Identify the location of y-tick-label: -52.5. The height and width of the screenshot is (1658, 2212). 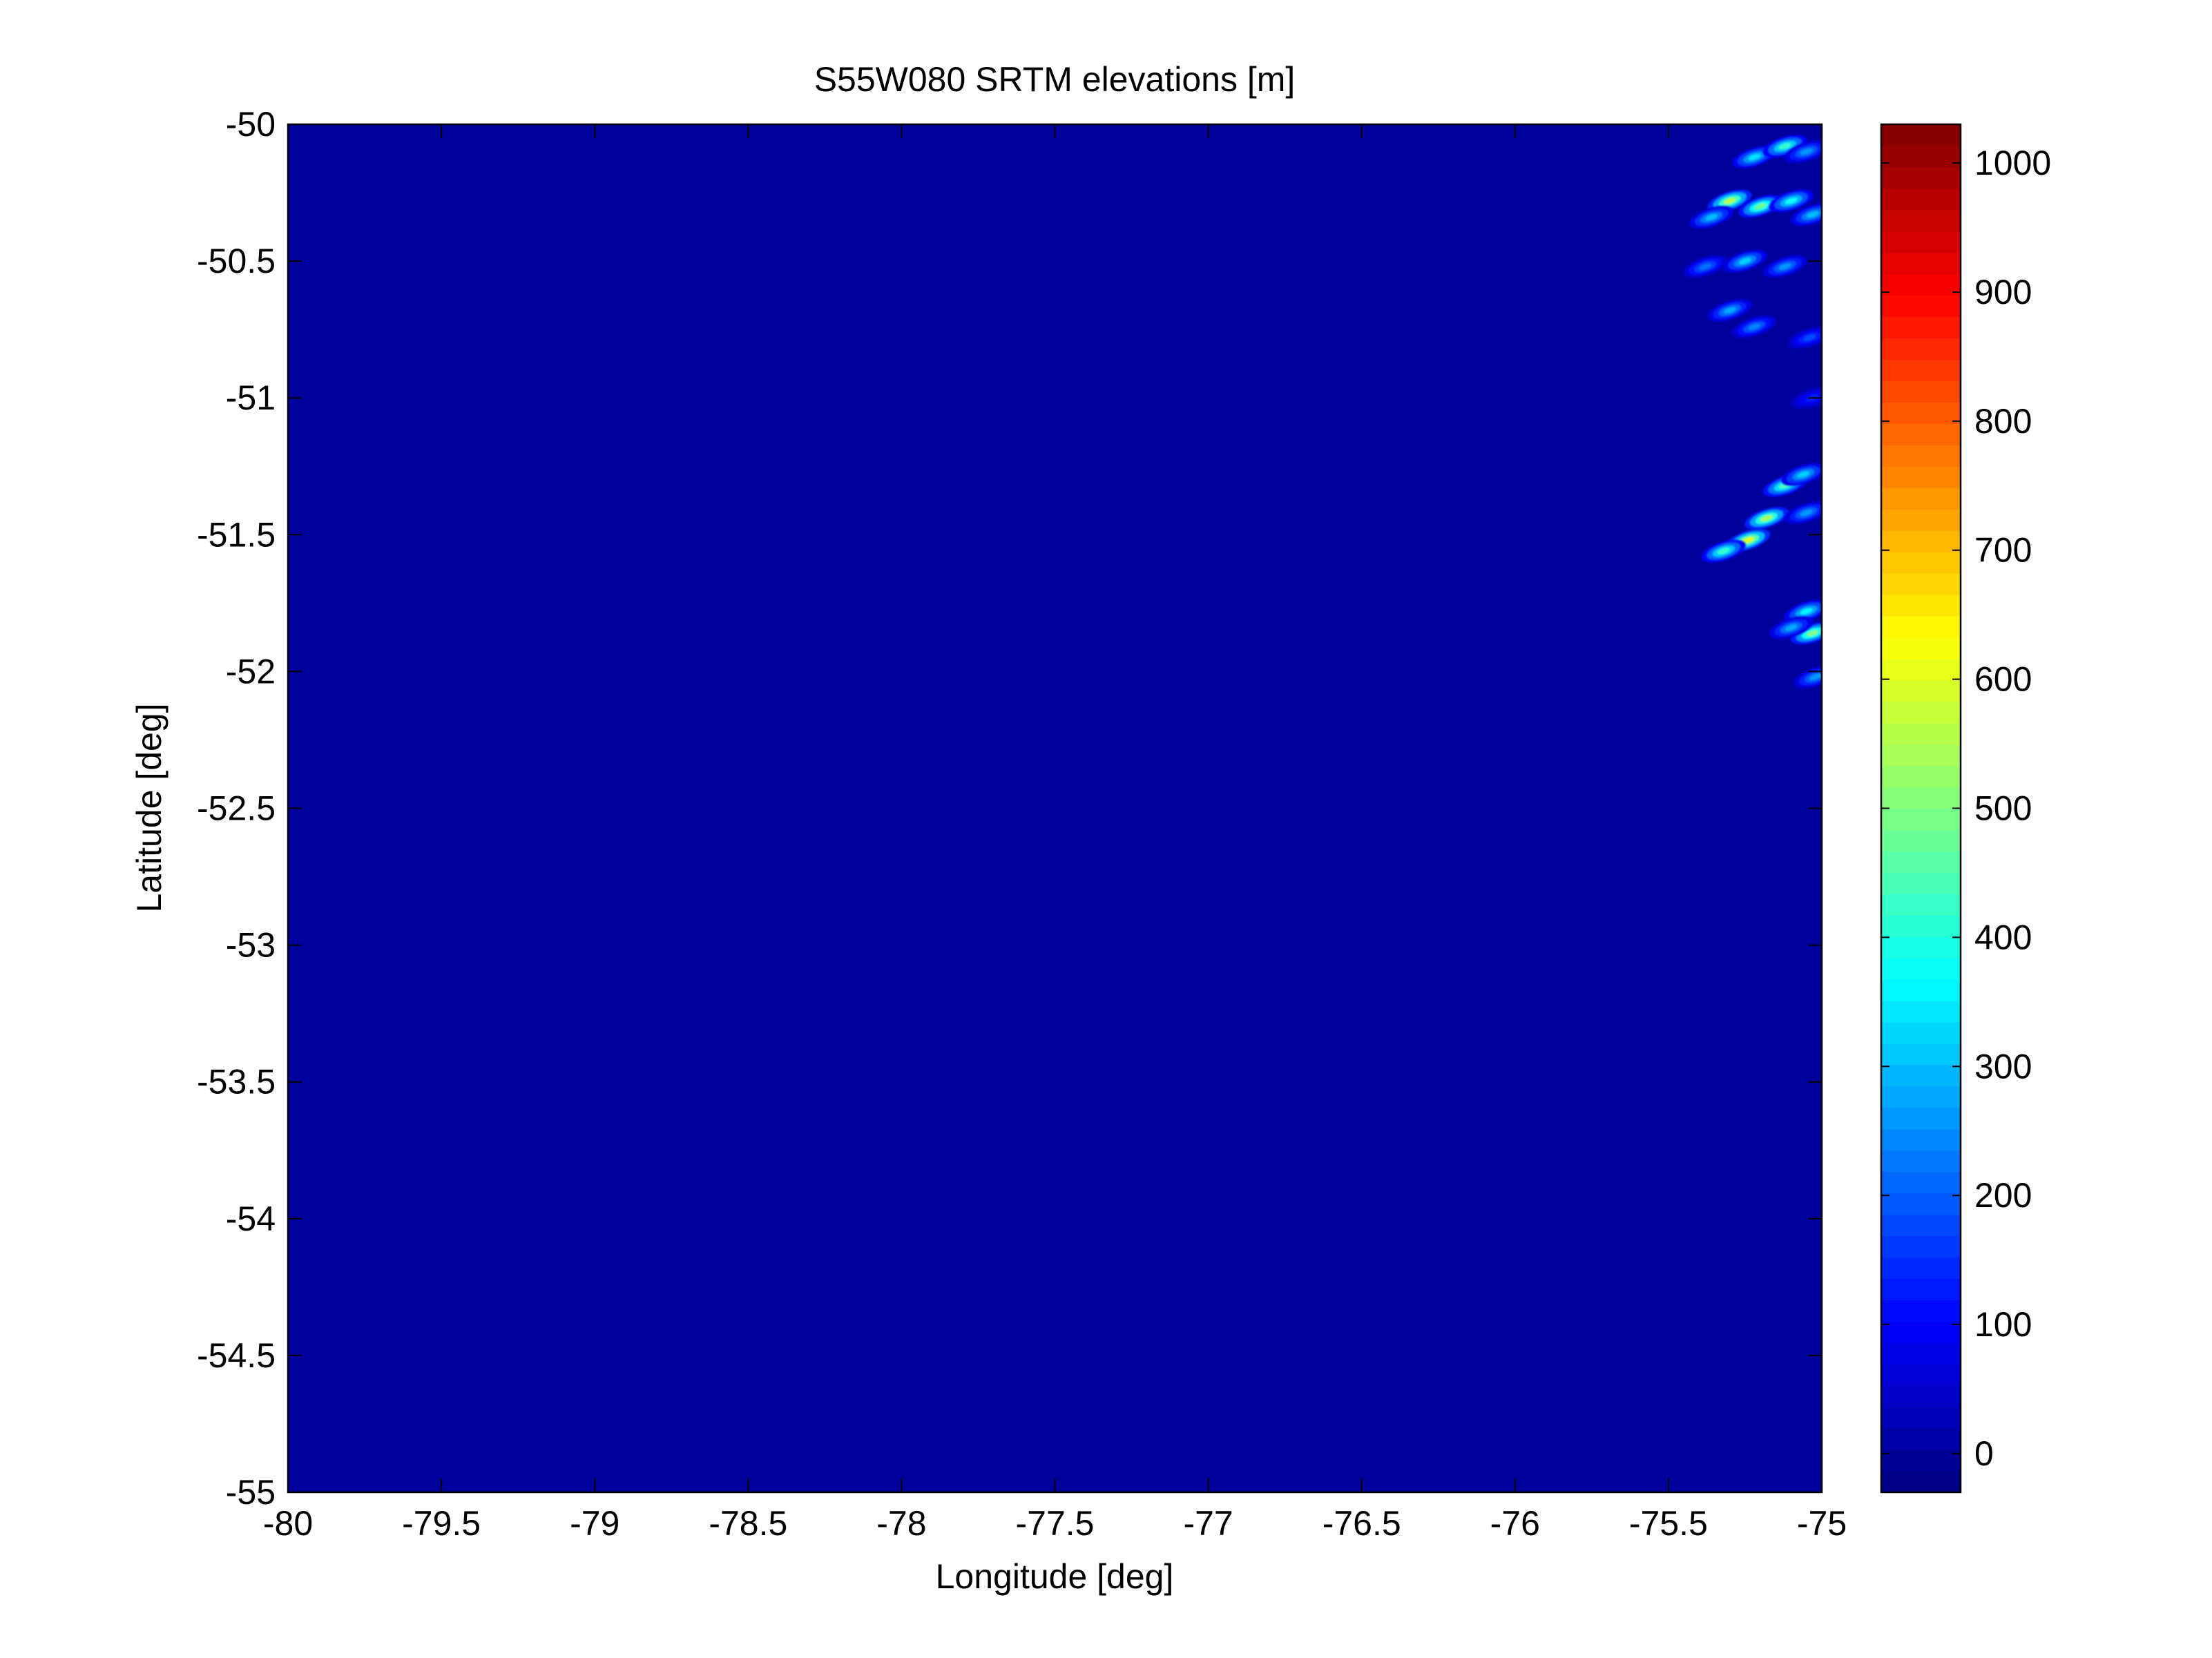
(236, 808).